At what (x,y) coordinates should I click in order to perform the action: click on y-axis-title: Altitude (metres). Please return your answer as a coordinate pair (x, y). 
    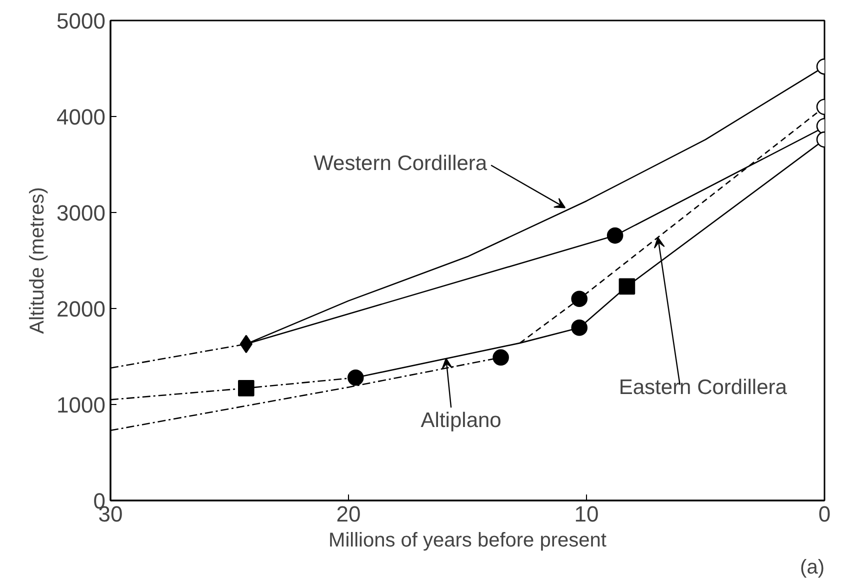
    Looking at the image, I should click on (37, 260).